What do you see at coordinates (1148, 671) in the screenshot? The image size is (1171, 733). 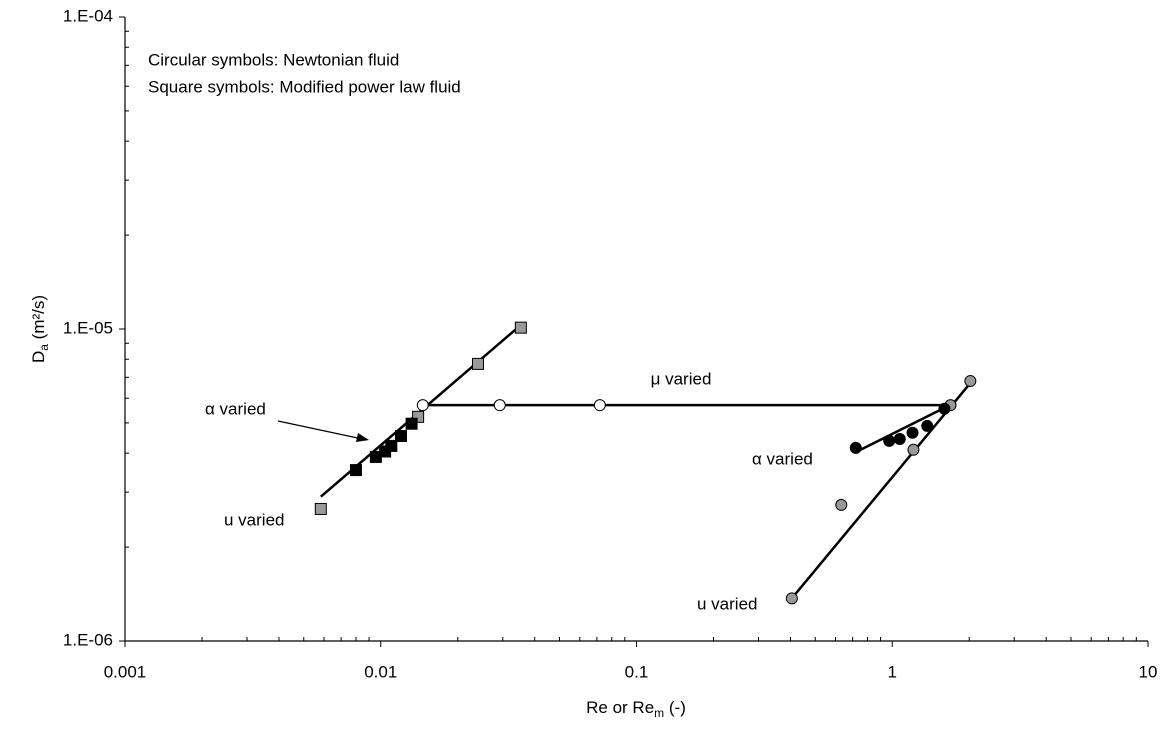 I see `x-tick-label: 10` at bounding box center [1148, 671].